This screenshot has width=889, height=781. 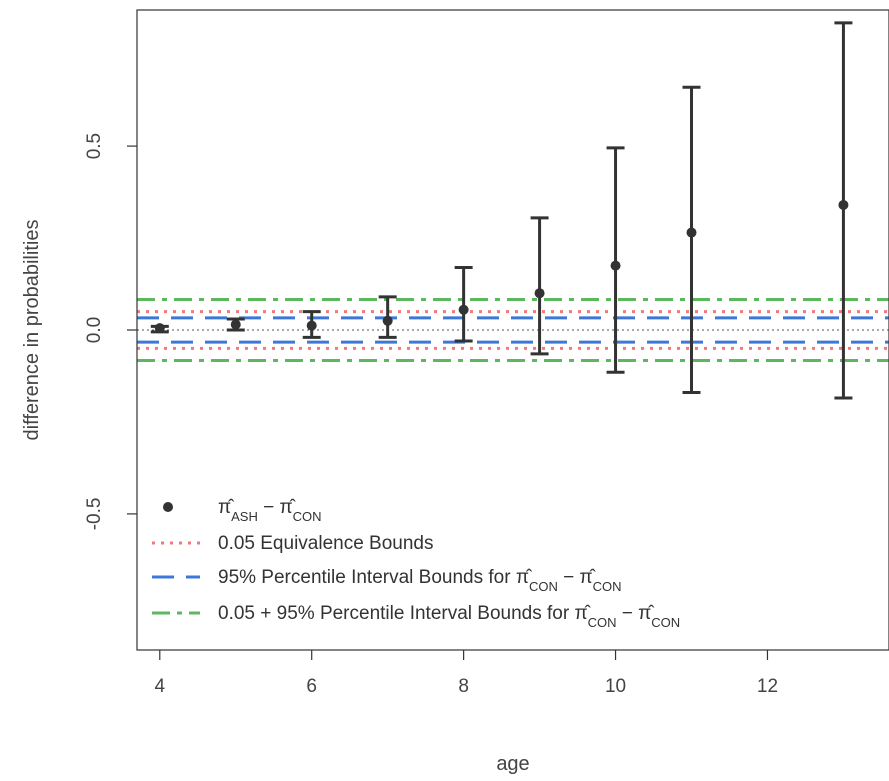 I want to click on y-tick-label--0.5: -0.5, so click(x=94, y=514).